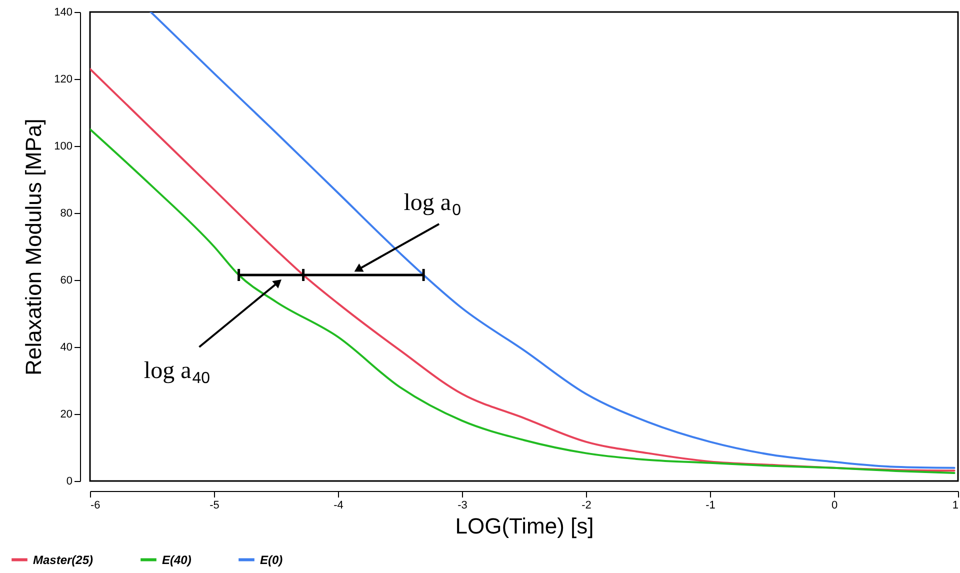 The height and width of the screenshot is (573, 960). I want to click on legend-label: E(40), so click(177, 559).